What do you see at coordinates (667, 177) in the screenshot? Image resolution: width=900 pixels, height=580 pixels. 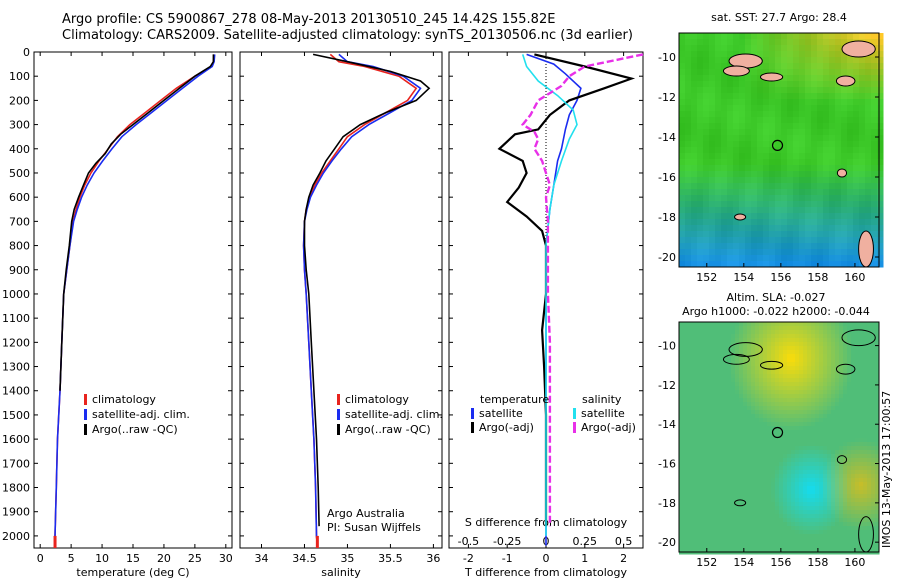 I see `map-y-tick-label: -16` at bounding box center [667, 177].